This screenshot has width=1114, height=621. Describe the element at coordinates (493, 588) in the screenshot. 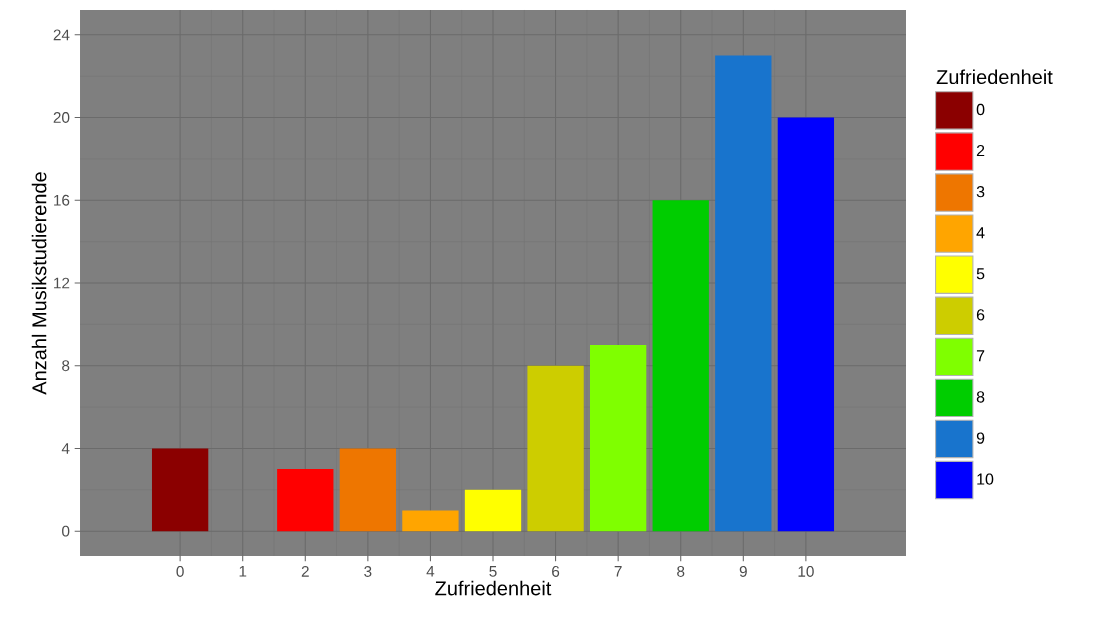

I see `x-axis-title: Zufriedenheit` at that location.